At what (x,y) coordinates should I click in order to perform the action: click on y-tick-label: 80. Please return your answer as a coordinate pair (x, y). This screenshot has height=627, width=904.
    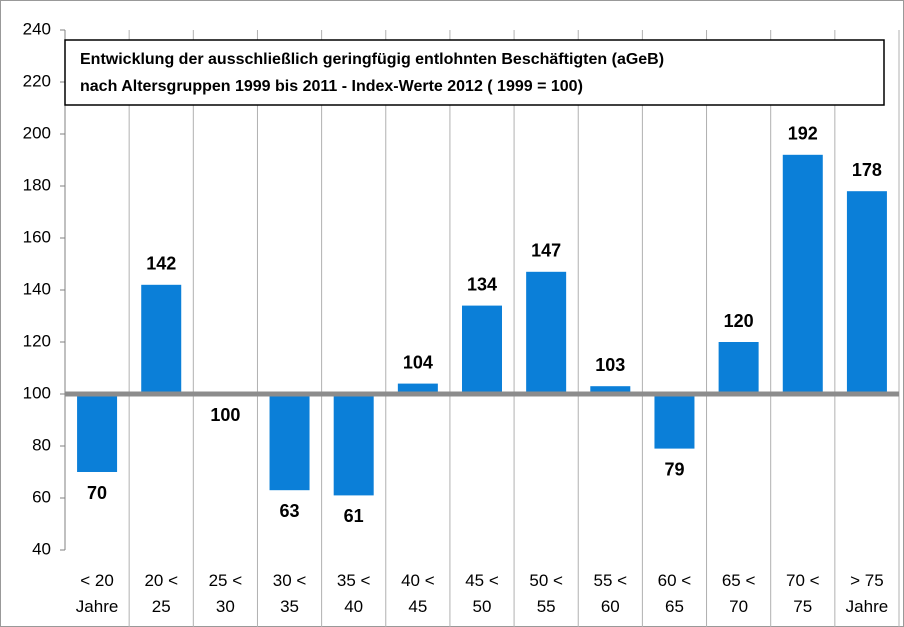
    Looking at the image, I should click on (41, 444).